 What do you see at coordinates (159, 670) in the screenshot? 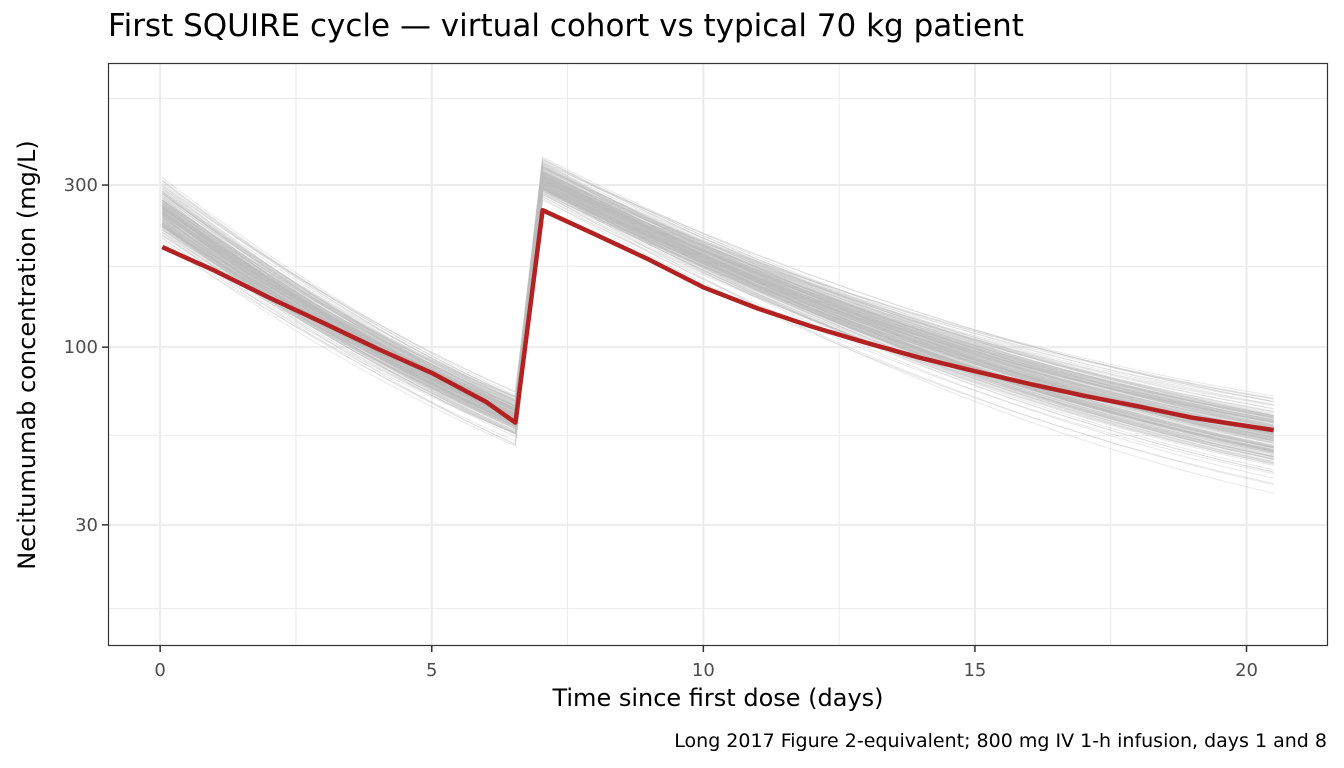
I see `x-tick-label: 0` at bounding box center [159, 670].